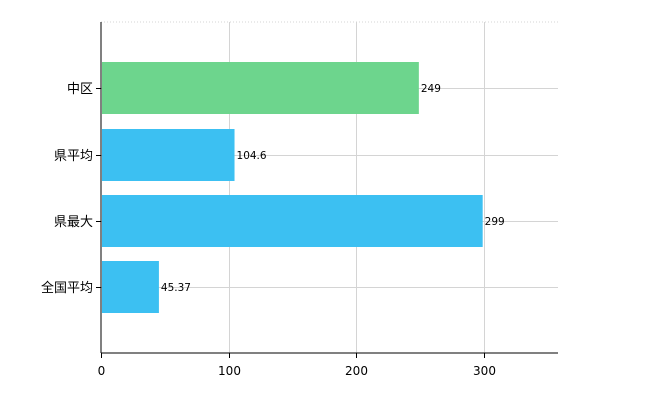 The image size is (650, 400). What do you see at coordinates (229, 371) in the screenshot?
I see `x-tick-label-100: 100` at bounding box center [229, 371].